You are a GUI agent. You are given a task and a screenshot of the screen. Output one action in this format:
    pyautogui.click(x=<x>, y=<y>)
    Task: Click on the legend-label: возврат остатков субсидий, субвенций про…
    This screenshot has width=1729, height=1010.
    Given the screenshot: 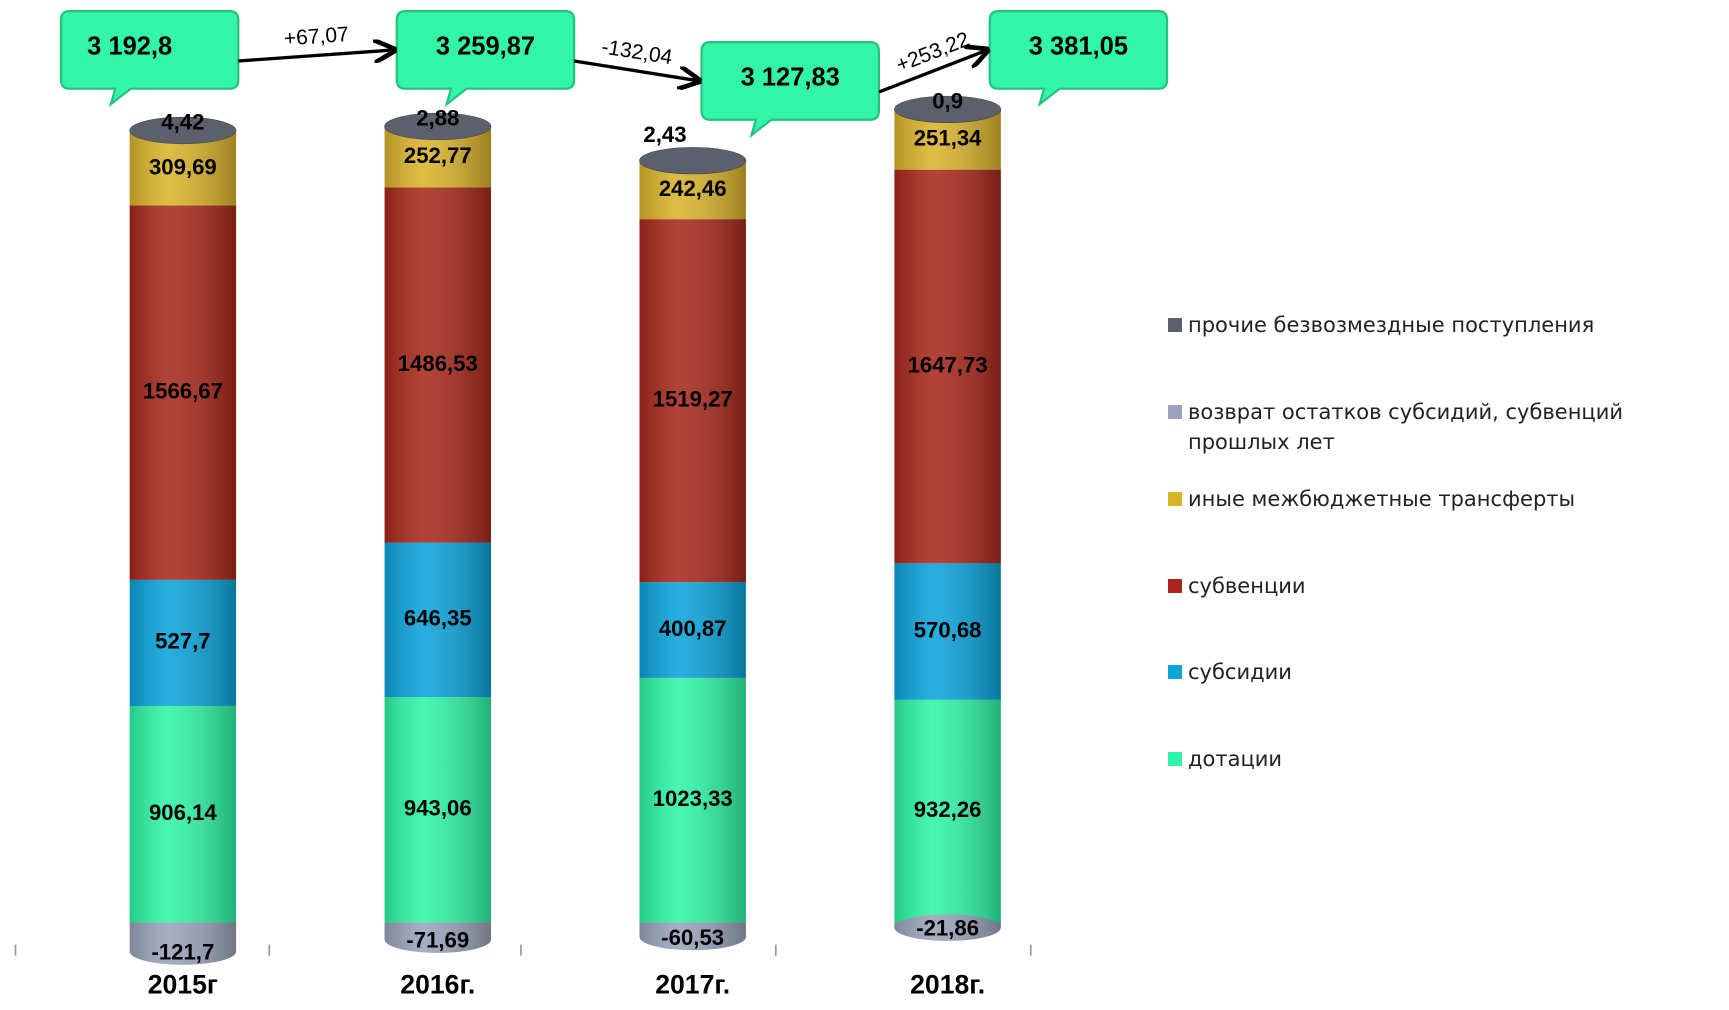 What is the action you would take?
    pyautogui.click(x=1406, y=427)
    